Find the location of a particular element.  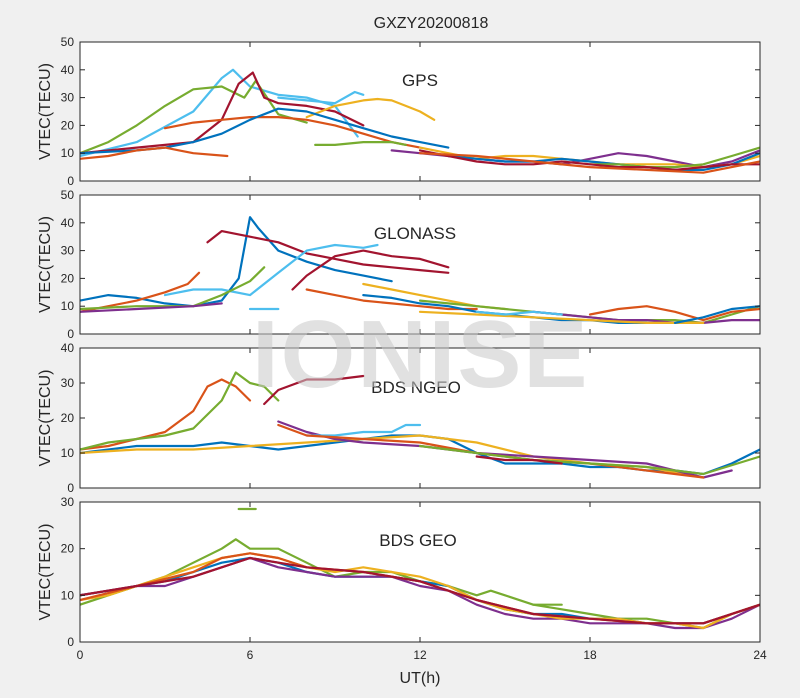

x-tick-label: 12 is located at coordinates (420, 655).